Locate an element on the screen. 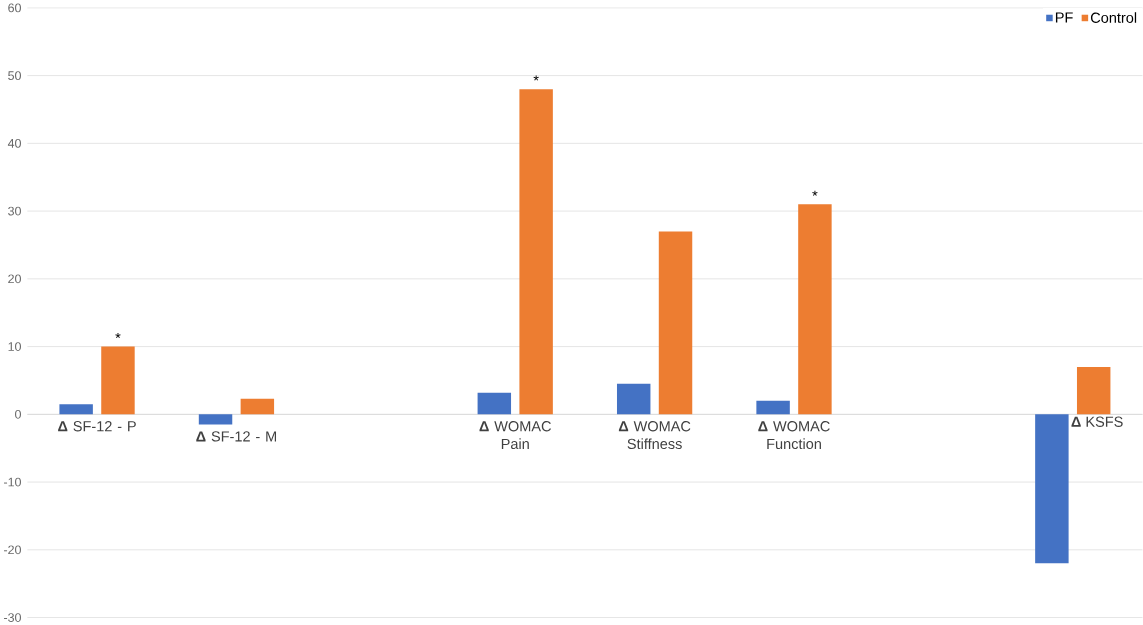  x-tick-label: Δ SF-12 - M is located at coordinates (236, 436).